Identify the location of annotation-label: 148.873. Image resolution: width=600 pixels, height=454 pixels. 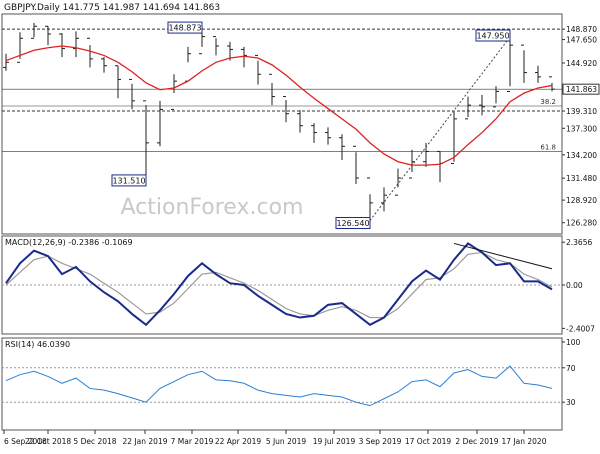
(184, 28).